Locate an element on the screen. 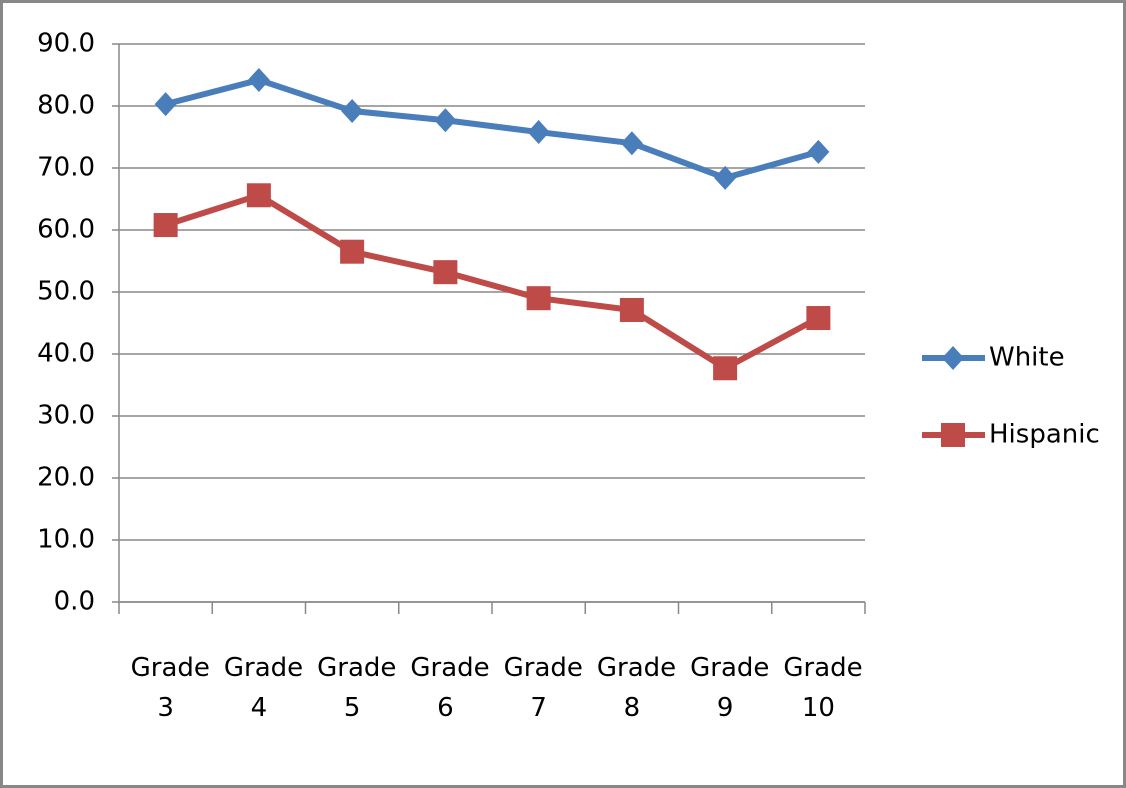 The height and width of the screenshot is (788, 1126). y-tick-label: 40.0 is located at coordinates (66, 354).